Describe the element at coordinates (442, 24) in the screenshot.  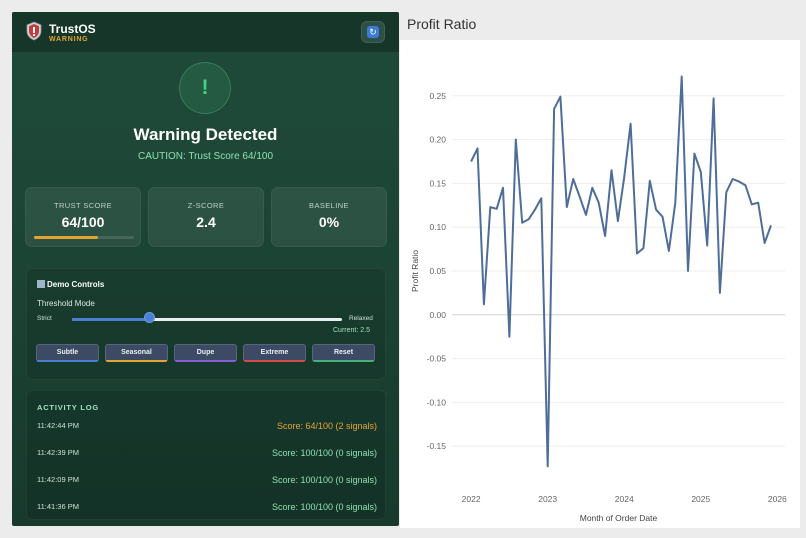
I see `chart-title: Profit Ratio` at that location.